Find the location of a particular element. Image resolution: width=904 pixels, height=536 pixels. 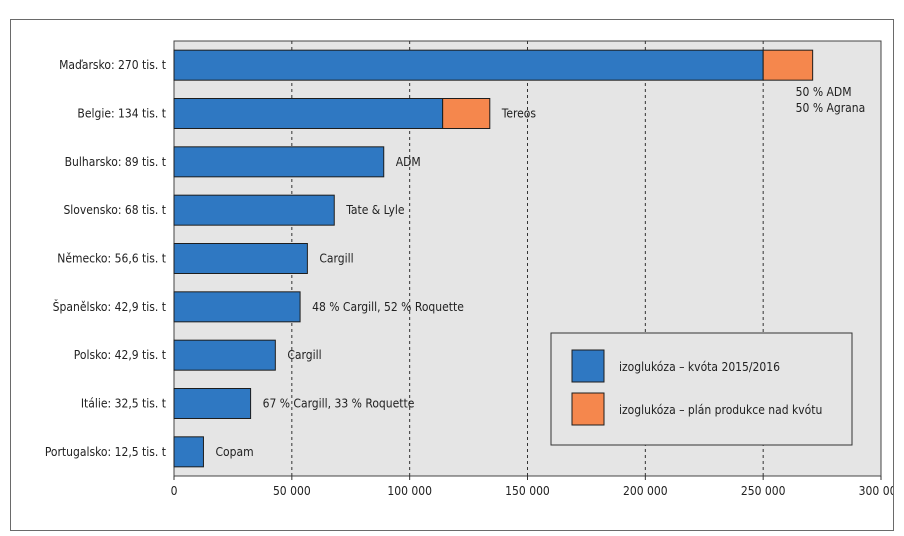

x-tick-label: 150 000 is located at coordinates (527, 491).